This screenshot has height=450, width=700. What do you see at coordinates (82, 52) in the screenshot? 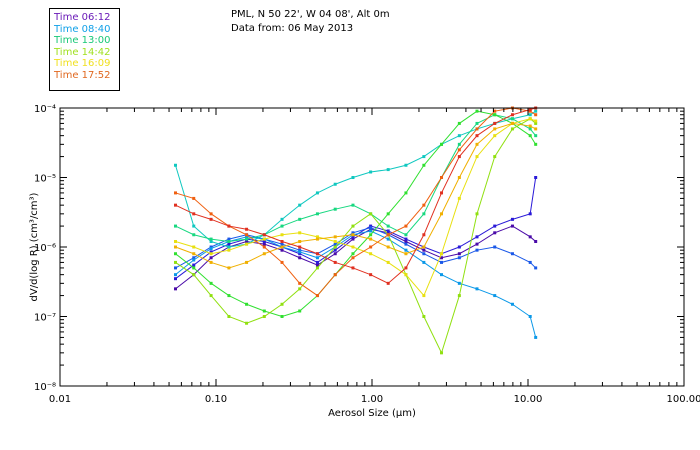
I see `legend-item: Time 14:42` at bounding box center [82, 52].